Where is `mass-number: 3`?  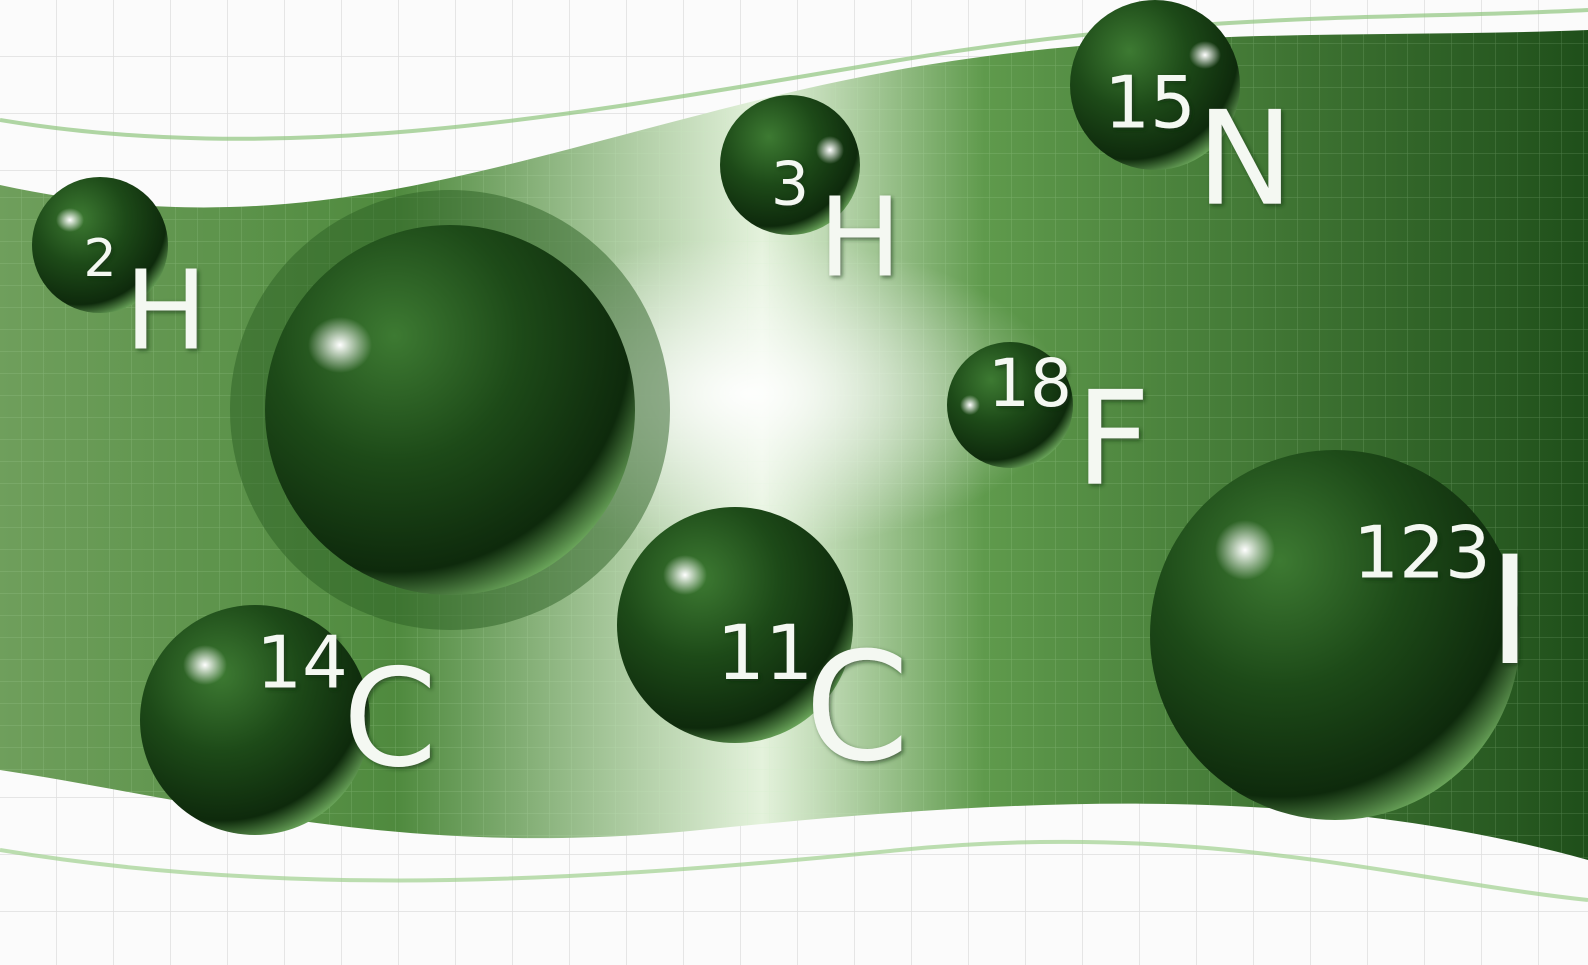 mass-number: 3 is located at coordinates (790, 185).